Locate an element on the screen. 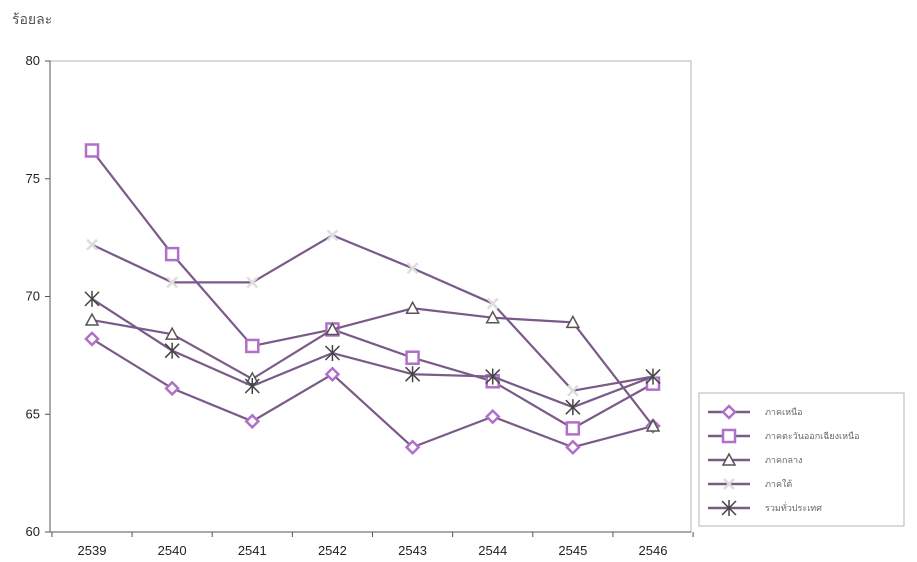  legend-item: ภาคกลาง is located at coordinates (755, 459).